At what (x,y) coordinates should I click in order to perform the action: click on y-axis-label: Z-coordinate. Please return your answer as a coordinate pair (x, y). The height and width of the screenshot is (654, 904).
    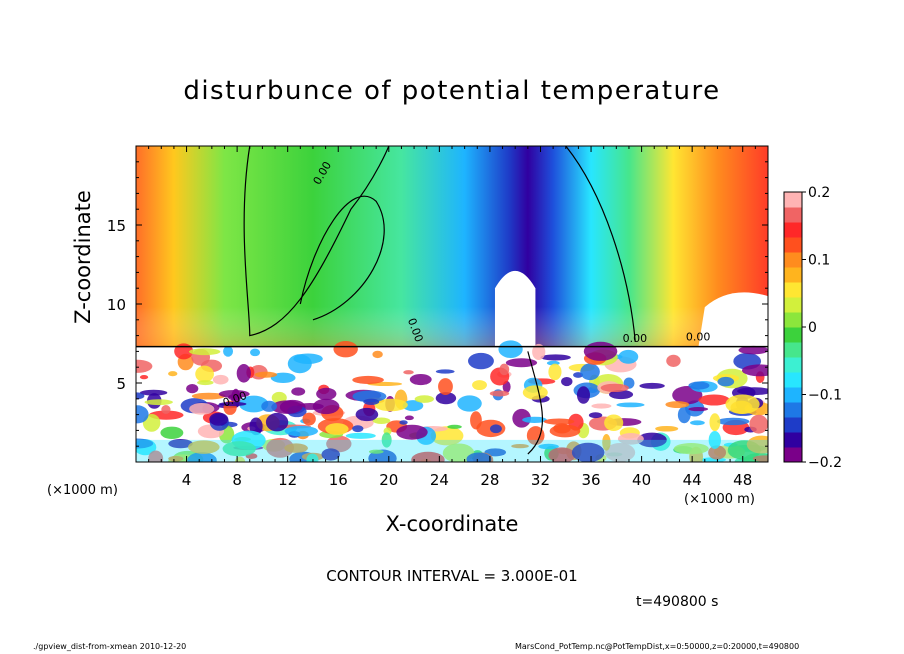
    Looking at the image, I should click on (83, 257).